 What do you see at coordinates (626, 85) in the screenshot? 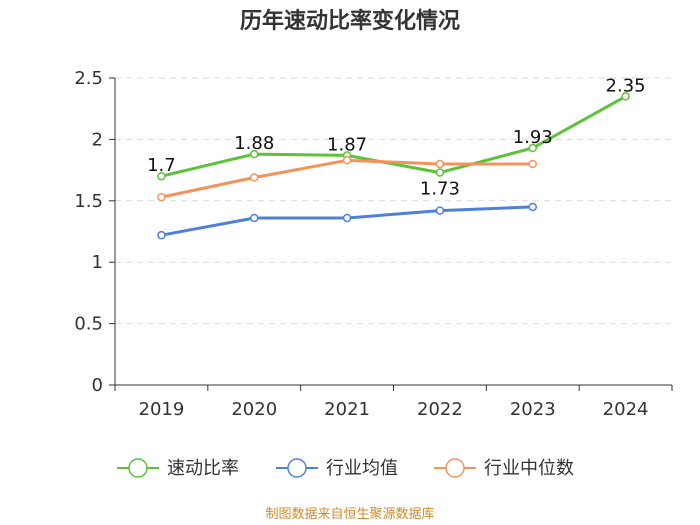
I see `data-label: 2.35` at bounding box center [626, 85].